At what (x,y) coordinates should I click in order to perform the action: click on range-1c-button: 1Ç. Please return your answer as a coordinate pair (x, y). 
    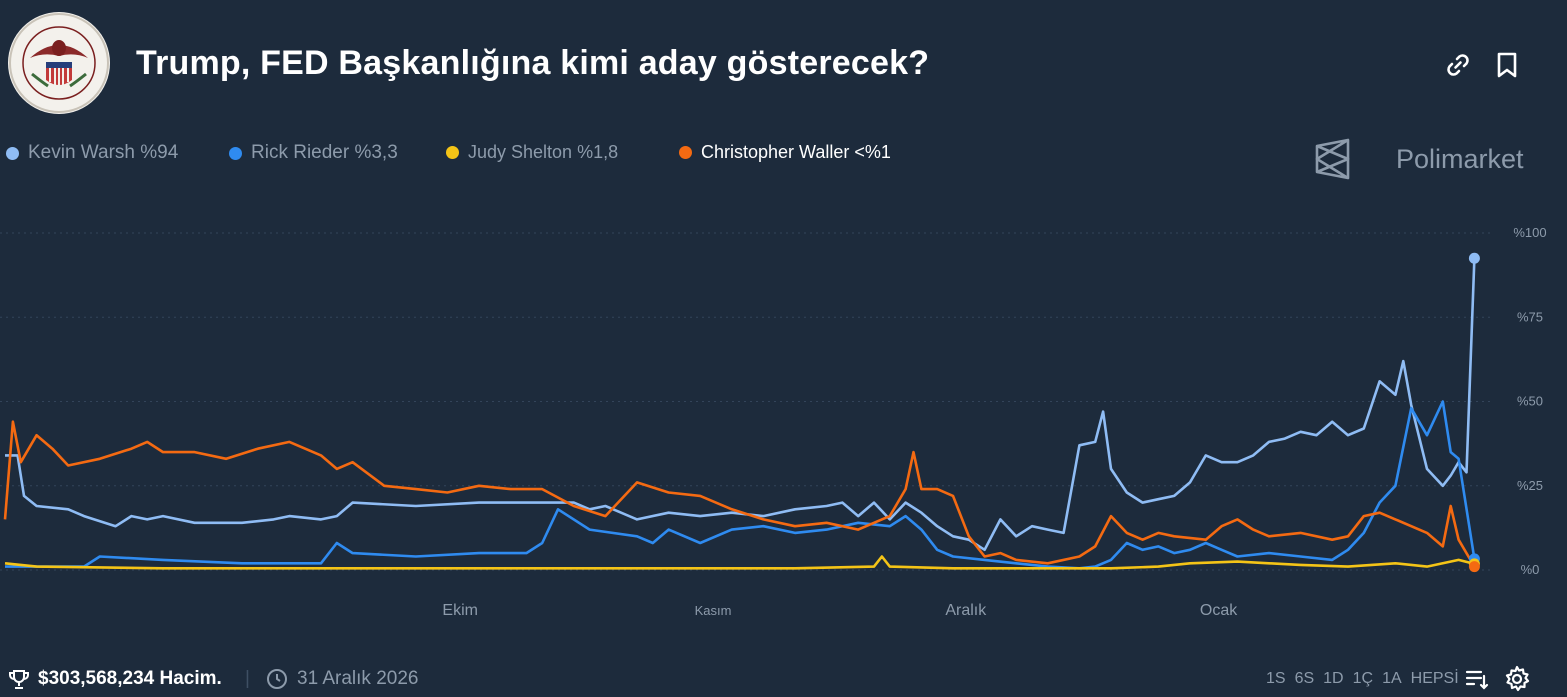
    Looking at the image, I should click on (1363, 678).